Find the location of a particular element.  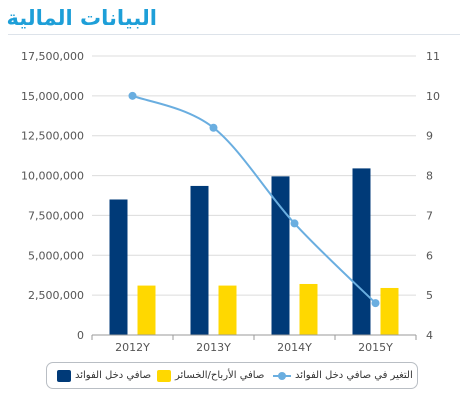

legend-item-interest-income: صافي دخل الفوائد is located at coordinates (104, 375).